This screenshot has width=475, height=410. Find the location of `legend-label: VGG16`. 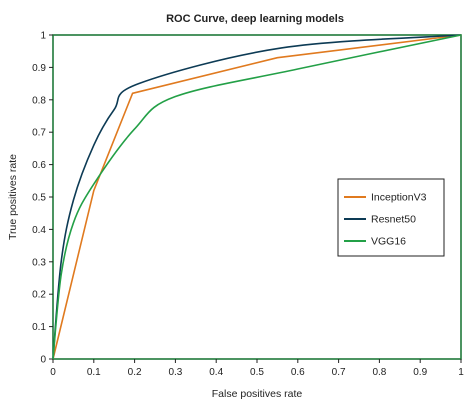

legend-label: VGG16 is located at coordinates (388, 242).